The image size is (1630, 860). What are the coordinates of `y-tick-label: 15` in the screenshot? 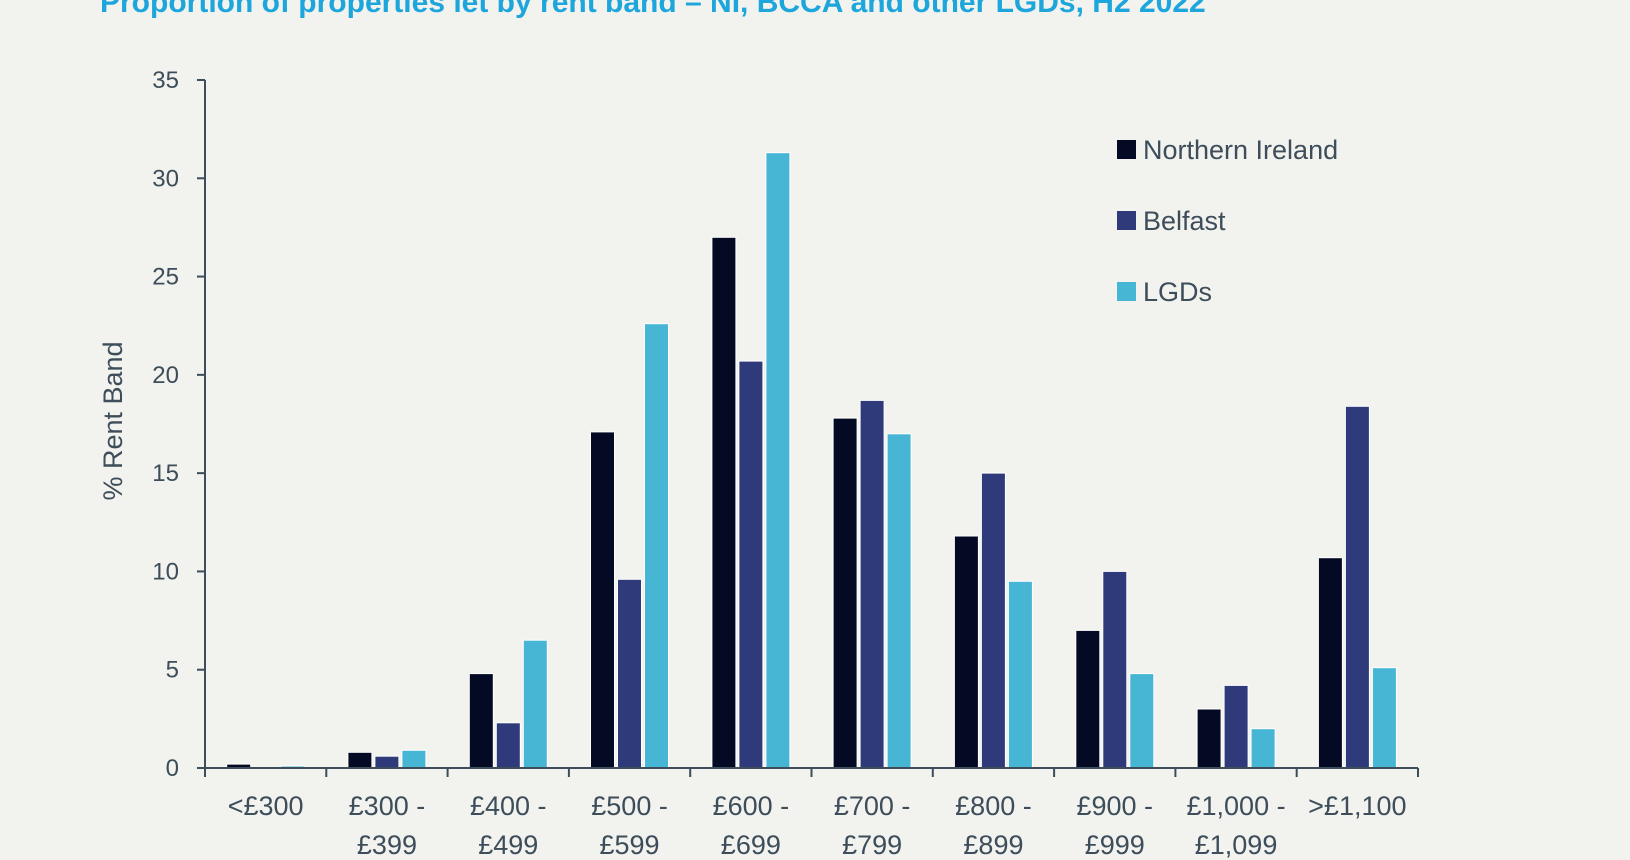 It's located at (165, 473).